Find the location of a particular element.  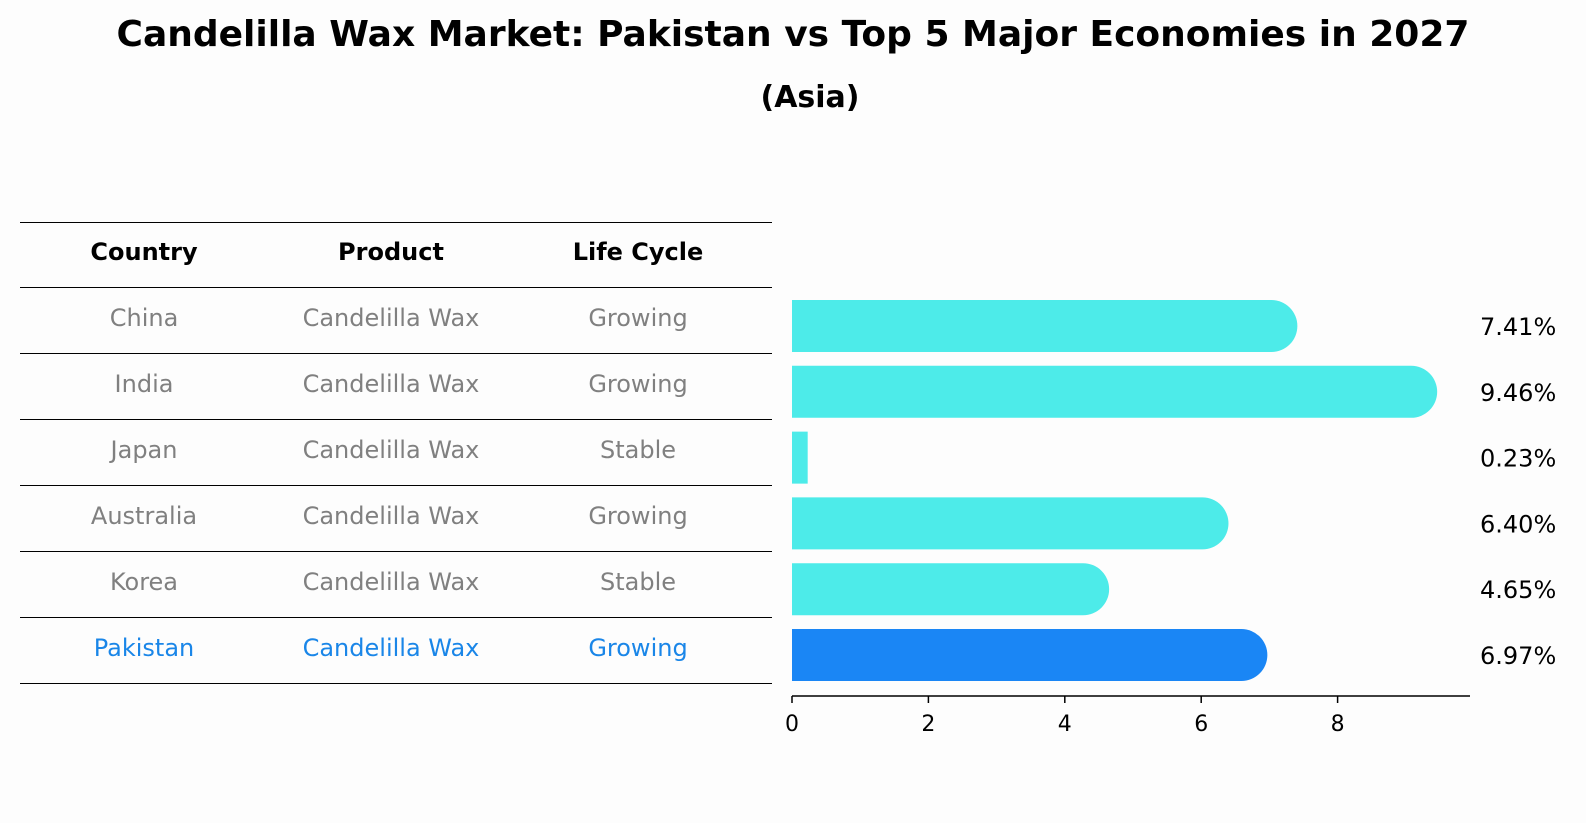

bar-india is located at coordinates (1115, 391).